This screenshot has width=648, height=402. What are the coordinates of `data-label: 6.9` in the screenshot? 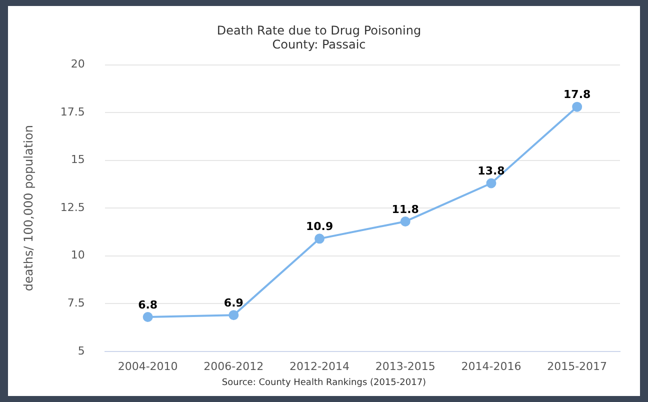 It's located at (234, 303).